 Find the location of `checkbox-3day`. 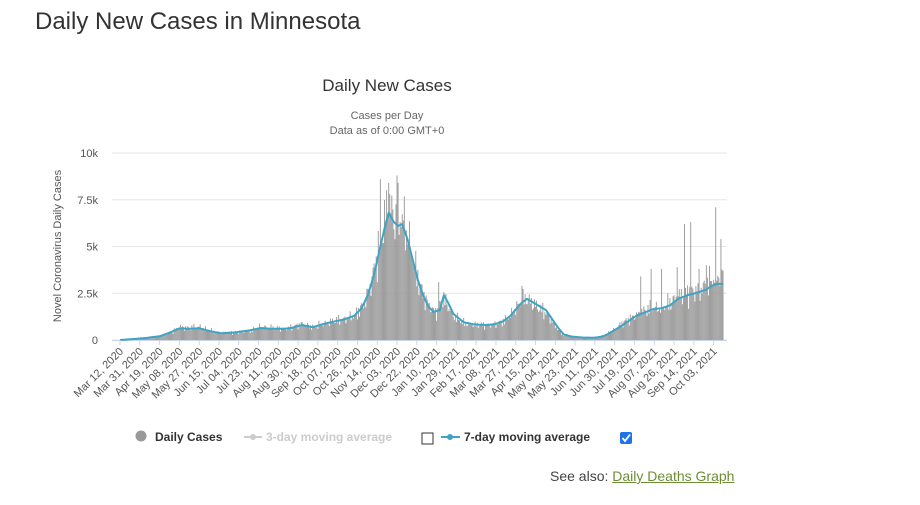

checkbox-3day is located at coordinates (427, 438).